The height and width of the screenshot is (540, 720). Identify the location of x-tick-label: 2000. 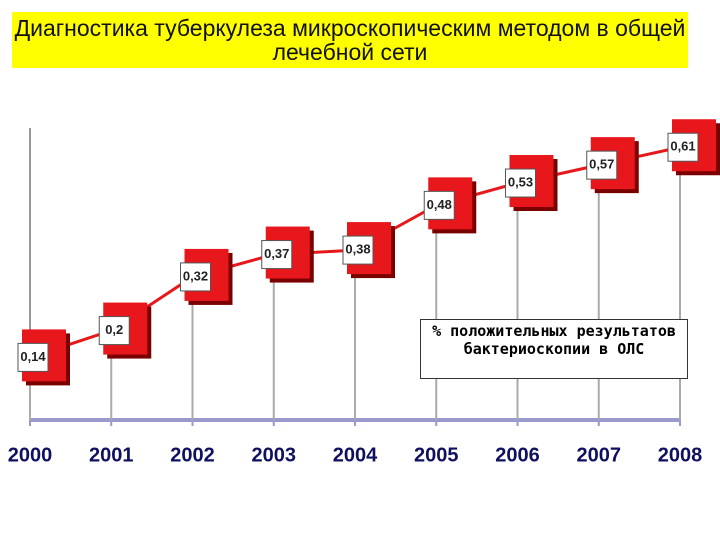
(30, 455).